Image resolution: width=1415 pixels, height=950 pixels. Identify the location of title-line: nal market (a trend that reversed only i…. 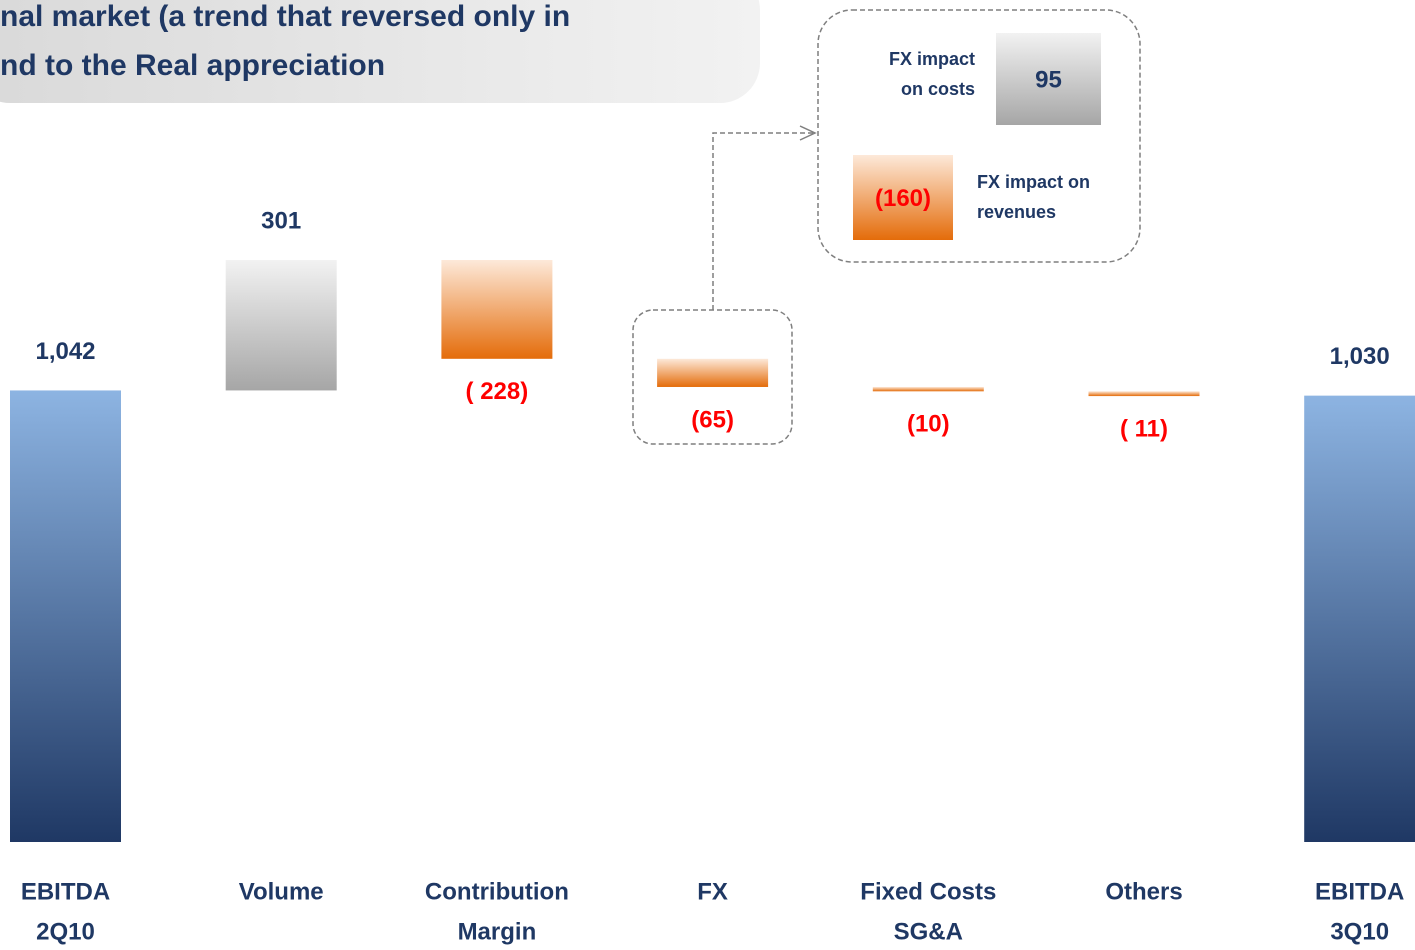
(285, 16).